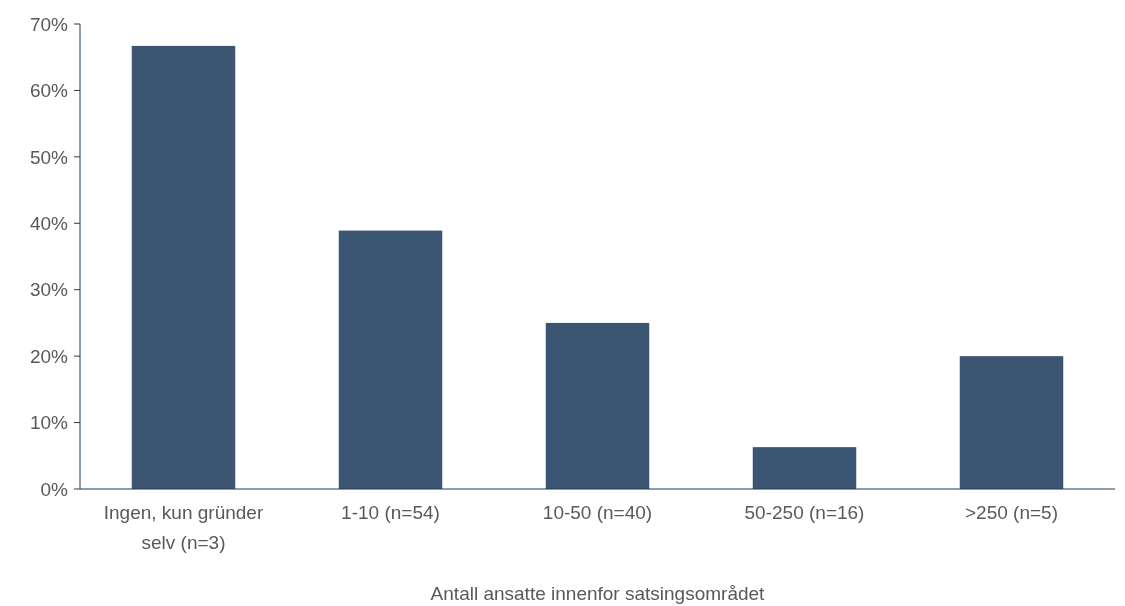 This screenshot has width=1125, height=606. What do you see at coordinates (183, 527) in the screenshot?
I see `x-tick-label: Ingen, kun gründer selv (n=3)` at bounding box center [183, 527].